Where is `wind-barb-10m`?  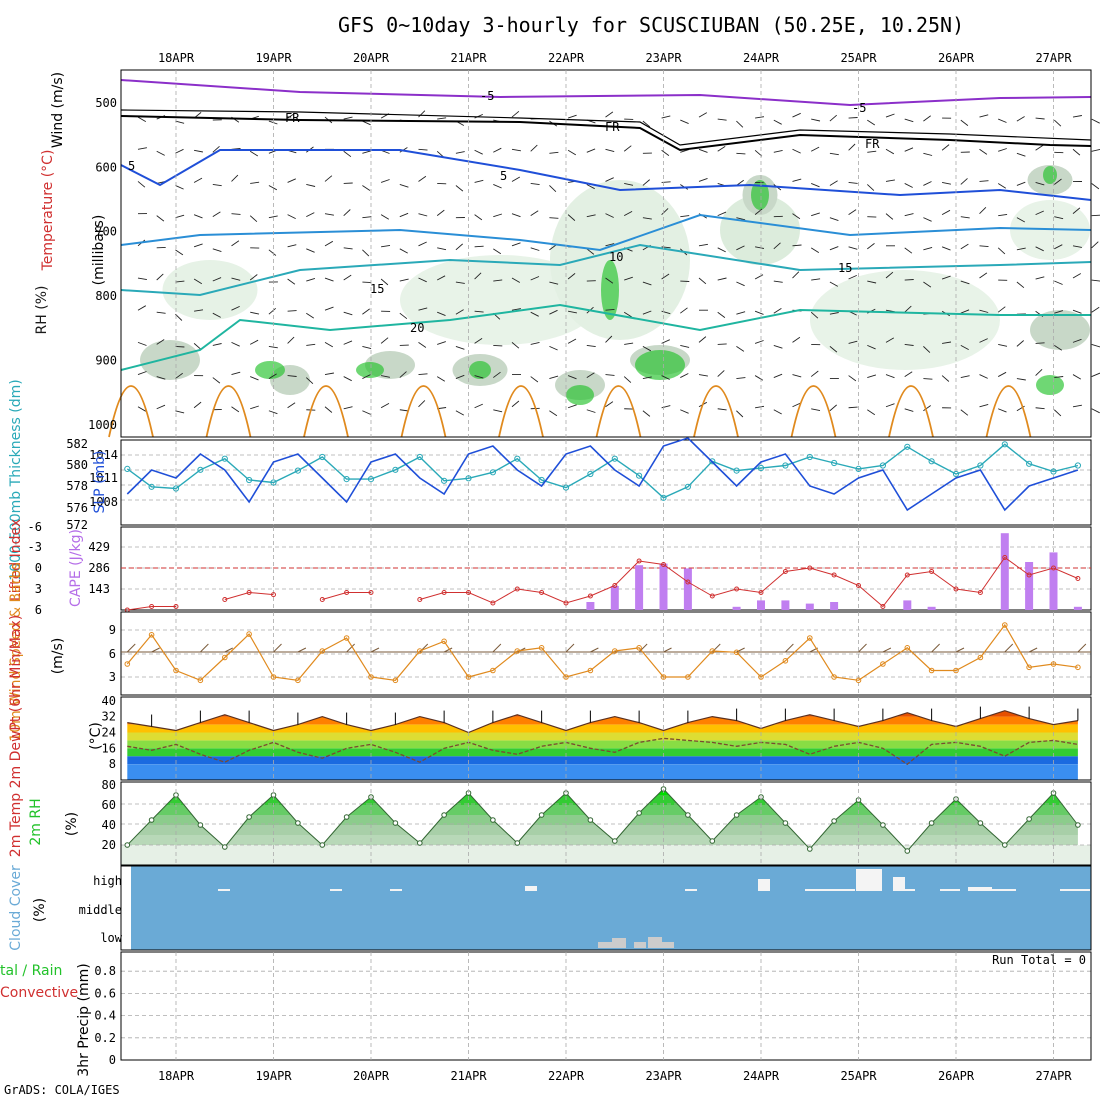
wind-barb-10m is located at coordinates (887, 650).